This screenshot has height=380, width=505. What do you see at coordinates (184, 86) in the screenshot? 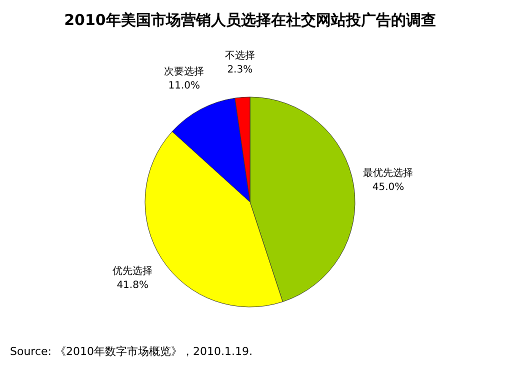
I see `data-label: 11.0%` at bounding box center [184, 86].